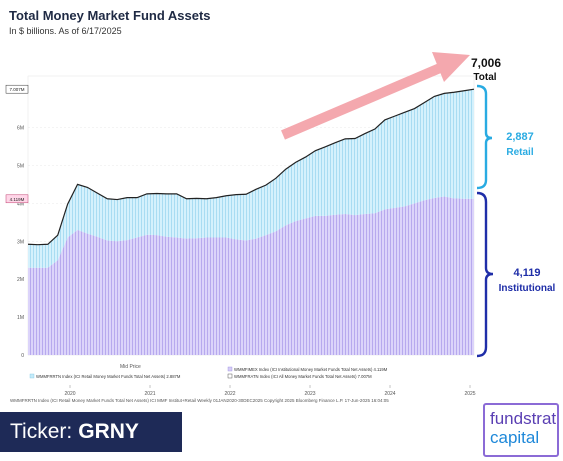 This screenshot has height=461, width=563. I want to click on retail-text-label: Retail, so click(519, 152).